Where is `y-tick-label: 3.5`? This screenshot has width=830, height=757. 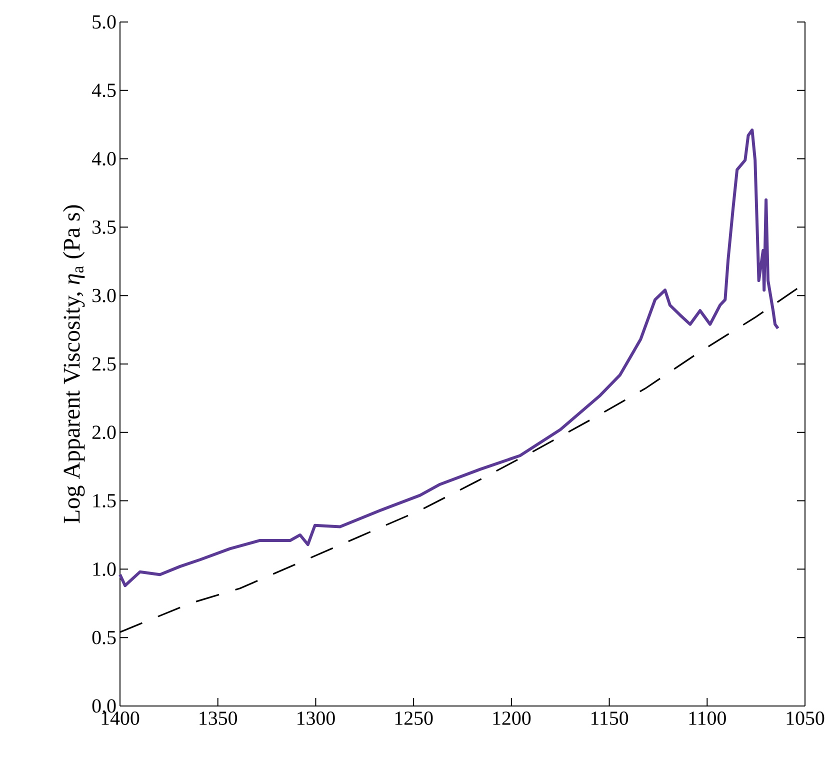 y-tick-label: 3.5 is located at coordinates (104, 227).